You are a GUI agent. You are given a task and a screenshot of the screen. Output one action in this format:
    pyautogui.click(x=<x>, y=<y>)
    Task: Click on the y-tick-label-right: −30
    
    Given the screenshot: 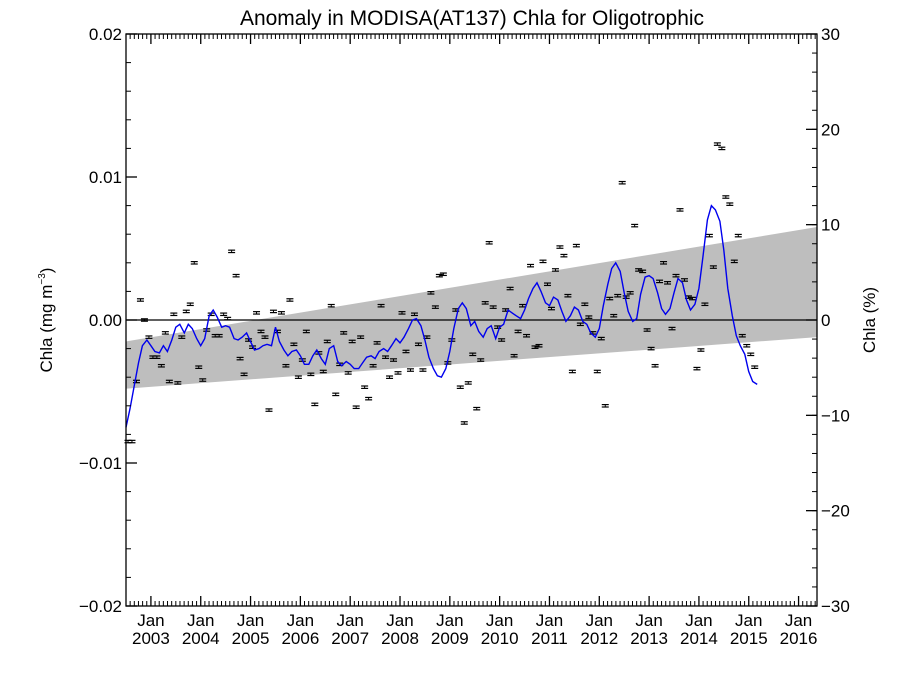 What is the action you would take?
    pyautogui.click(x=835, y=606)
    